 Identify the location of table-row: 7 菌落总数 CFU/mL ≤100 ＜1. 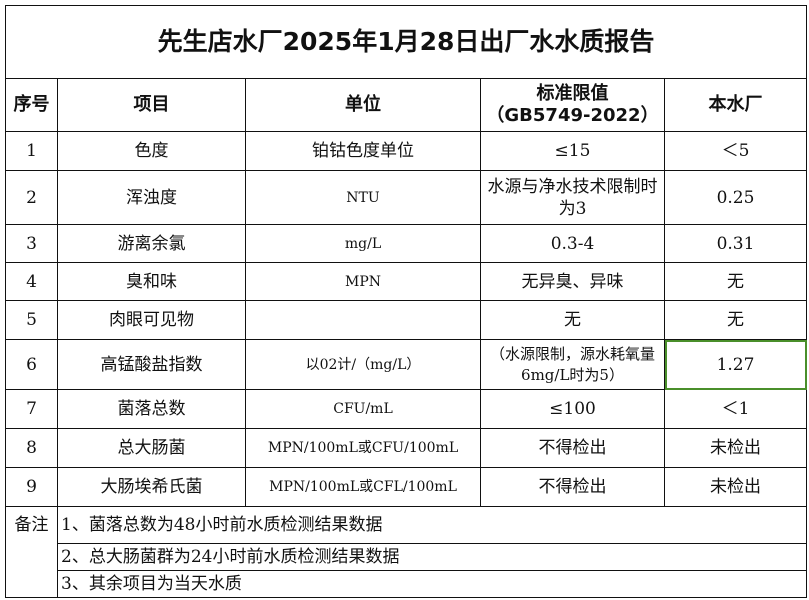
(406, 409).